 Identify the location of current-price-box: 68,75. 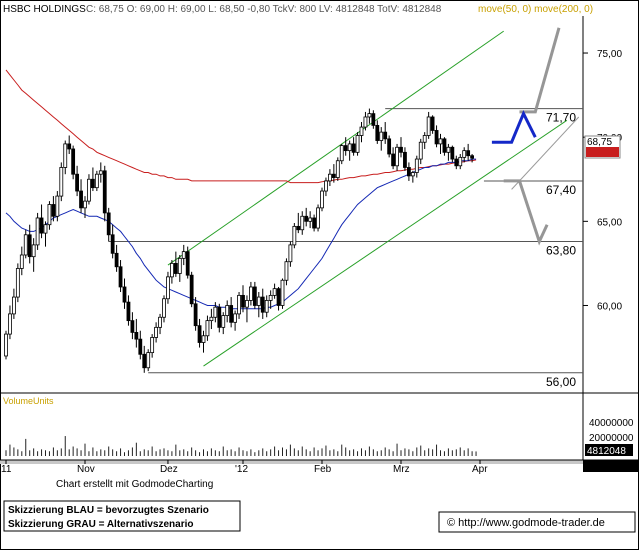
(602, 147).